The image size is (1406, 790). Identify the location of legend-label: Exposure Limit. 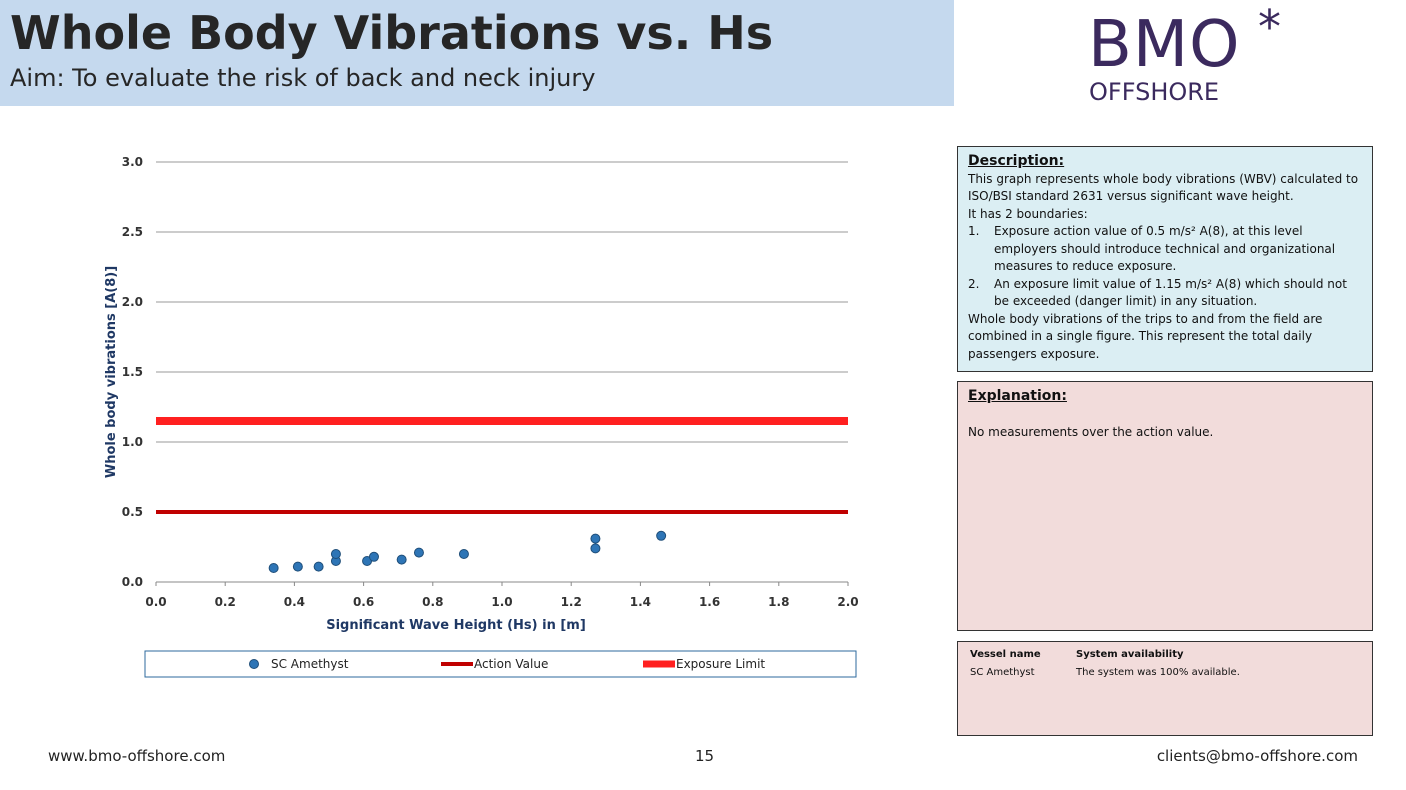
(720, 664).